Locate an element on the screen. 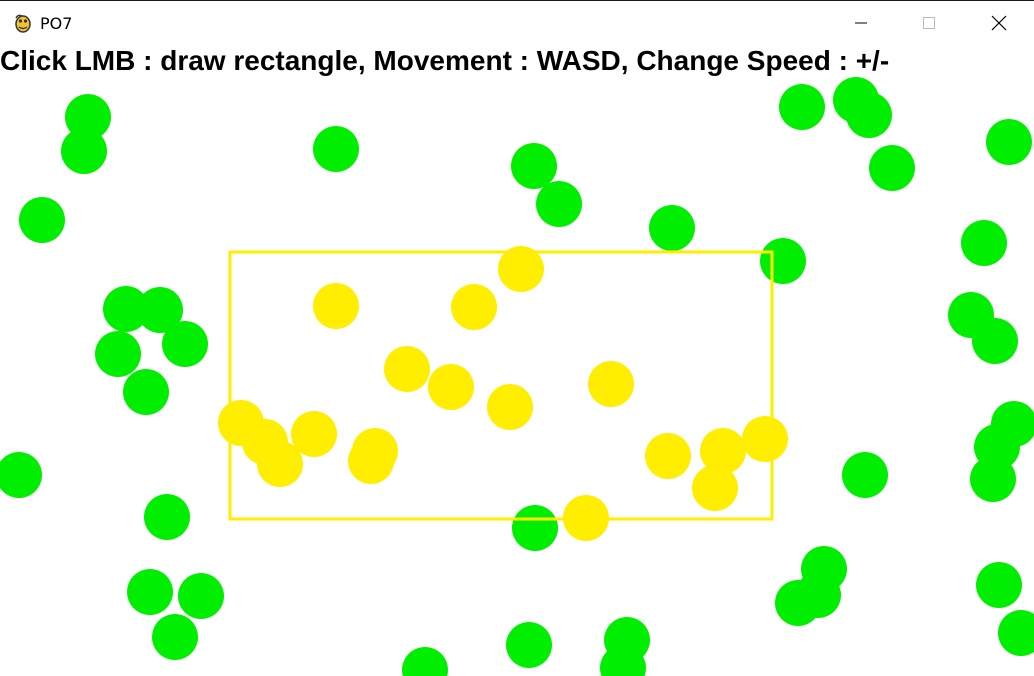 Image resolution: width=1034 pixels, height=676 pixels. minimize-icon is located at coordinates (861, 23).